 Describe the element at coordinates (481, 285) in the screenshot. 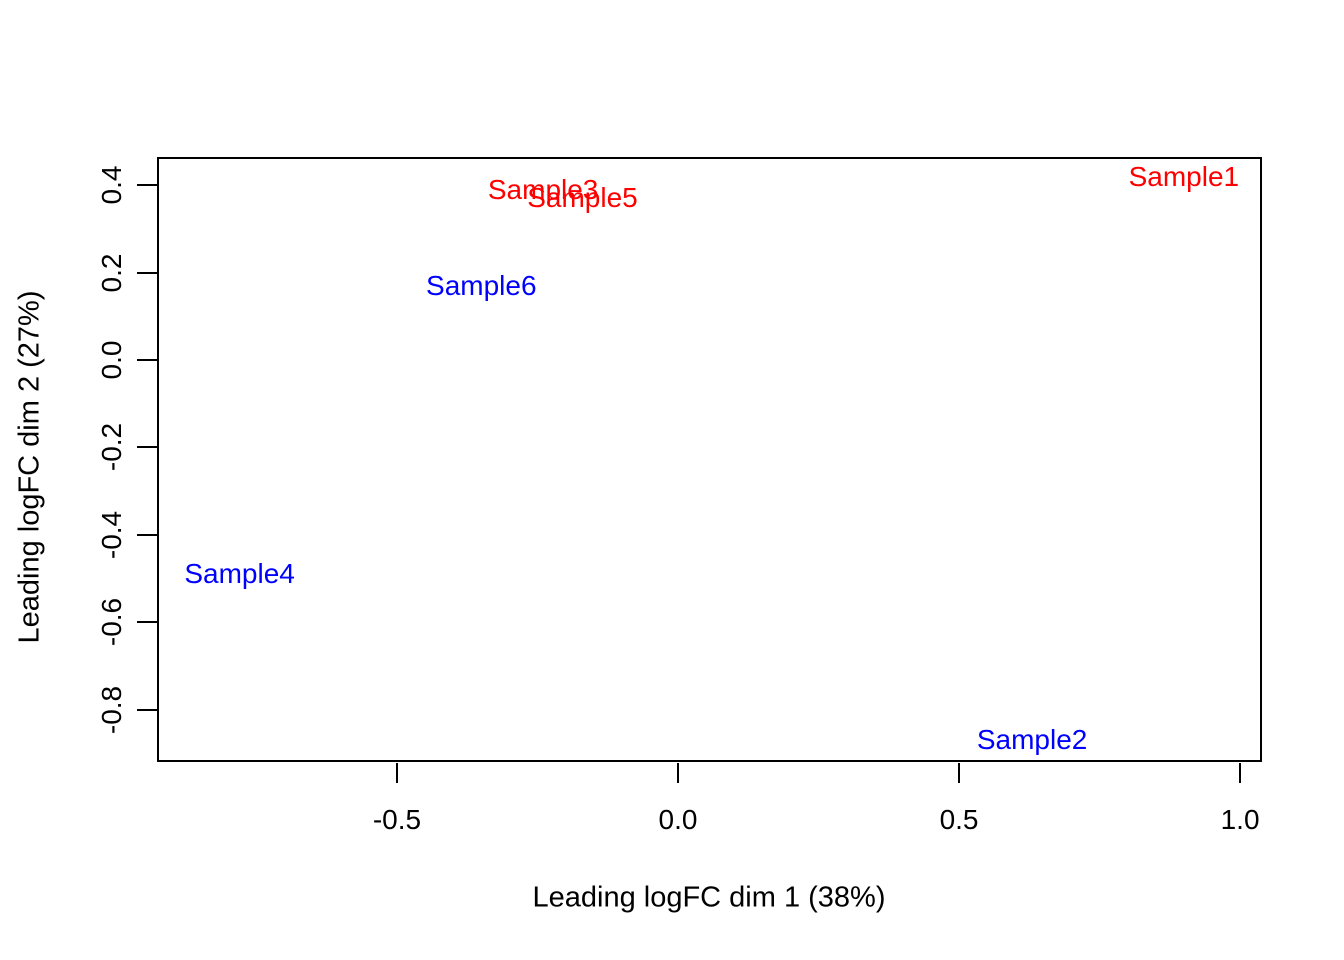

I see `sample-point-label: Sample6` at that location.